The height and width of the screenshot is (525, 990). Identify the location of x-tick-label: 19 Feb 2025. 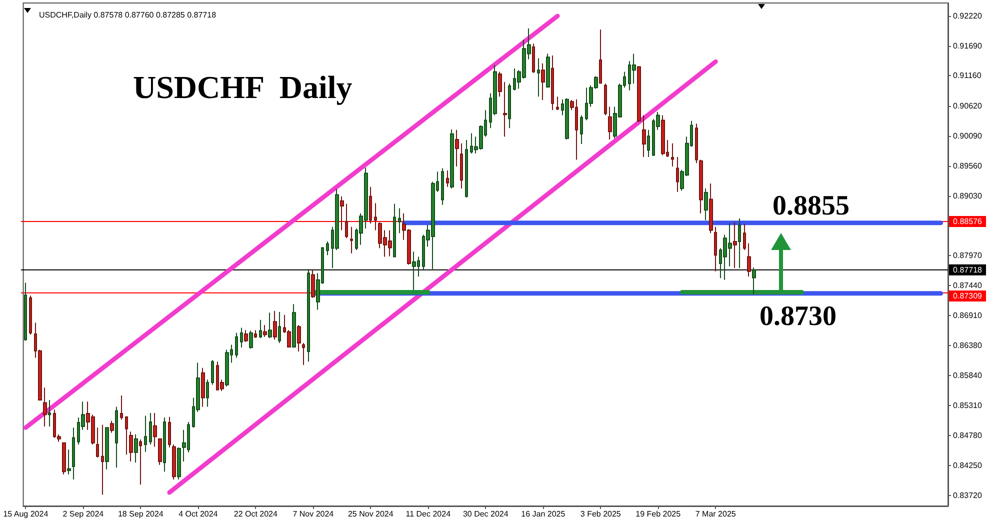
(659, 514).